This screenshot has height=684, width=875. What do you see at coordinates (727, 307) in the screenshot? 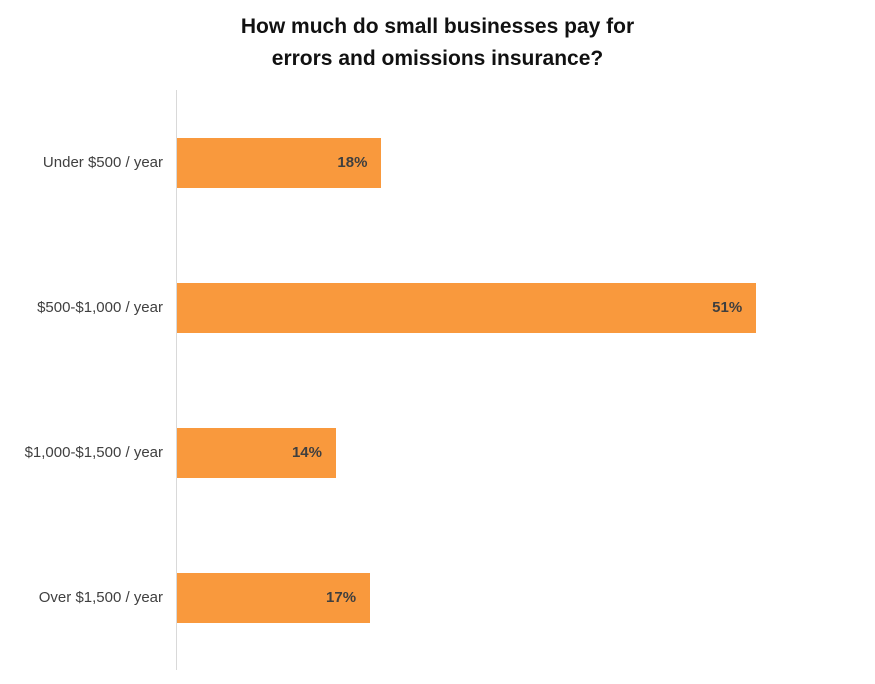
I see `bar-value-label: 51%` at bounding box center [727, 307].